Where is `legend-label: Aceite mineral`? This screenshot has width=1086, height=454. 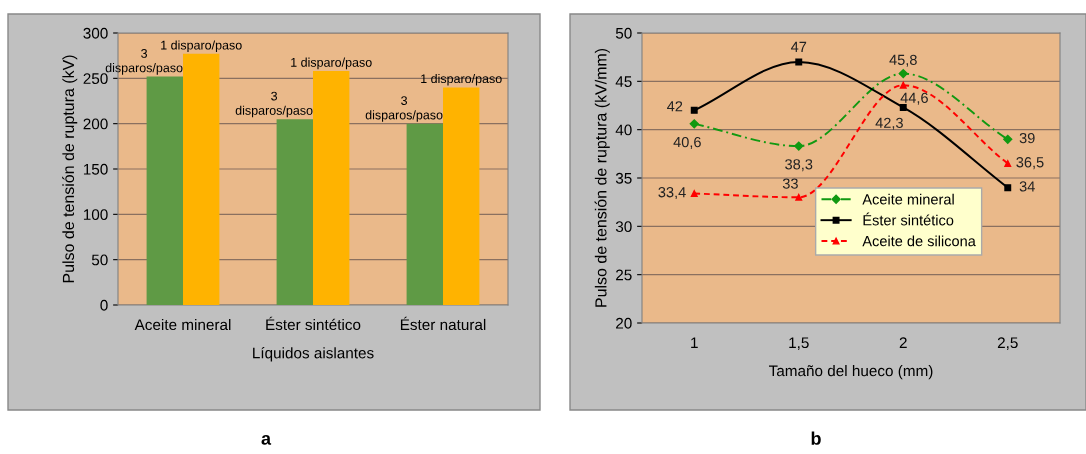
legend-label: Aceite mineral is located at coordinates (908, 199).